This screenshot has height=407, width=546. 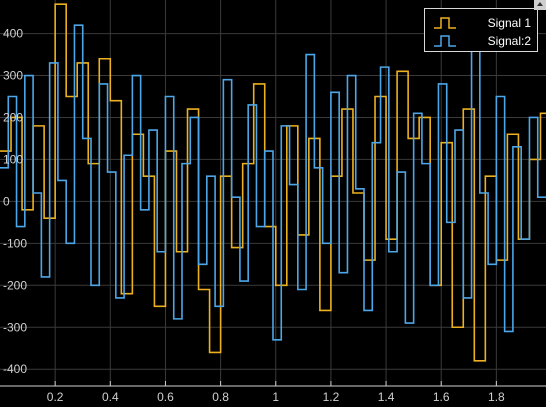 I want to click on x-tick-label: 1.4, so click(x=386, y=397).